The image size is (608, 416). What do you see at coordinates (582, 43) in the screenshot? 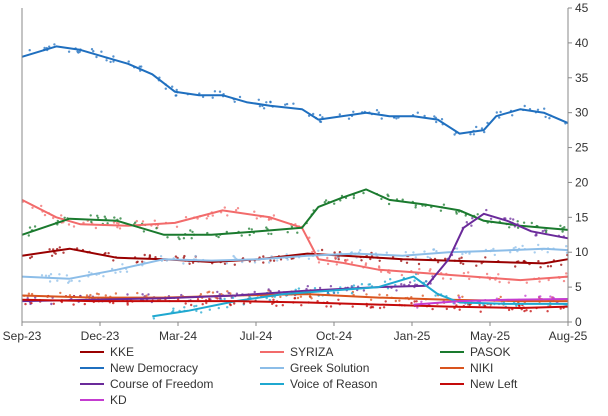
I see `y-tick-label: 40` at bounding box center [582, 43].